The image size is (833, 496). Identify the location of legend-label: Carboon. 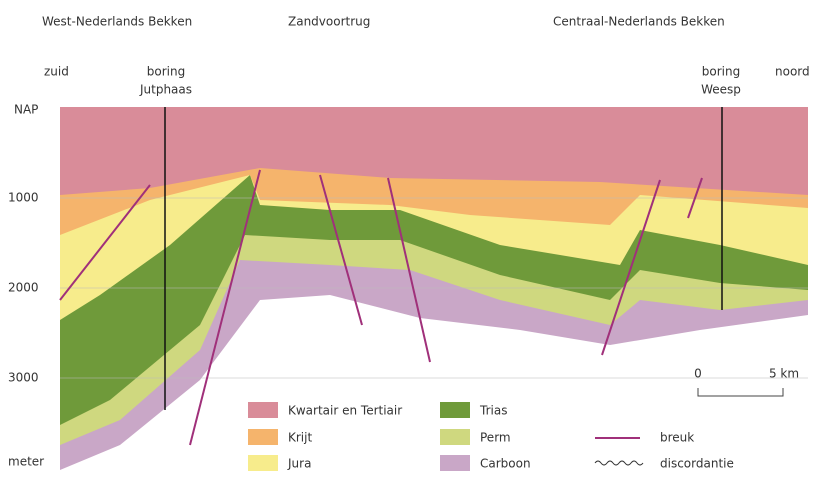
(505, 464).